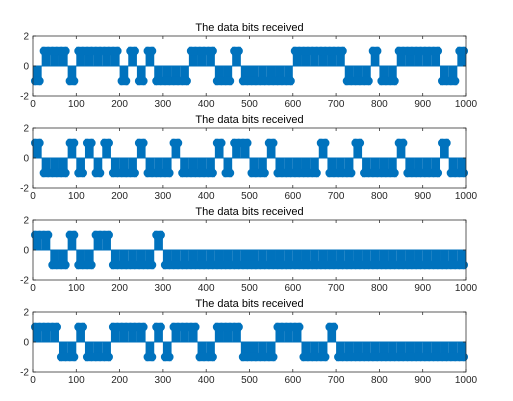 The height and width of the screenshot is (401, 513). I want to click on data-series, so click(249, 158).